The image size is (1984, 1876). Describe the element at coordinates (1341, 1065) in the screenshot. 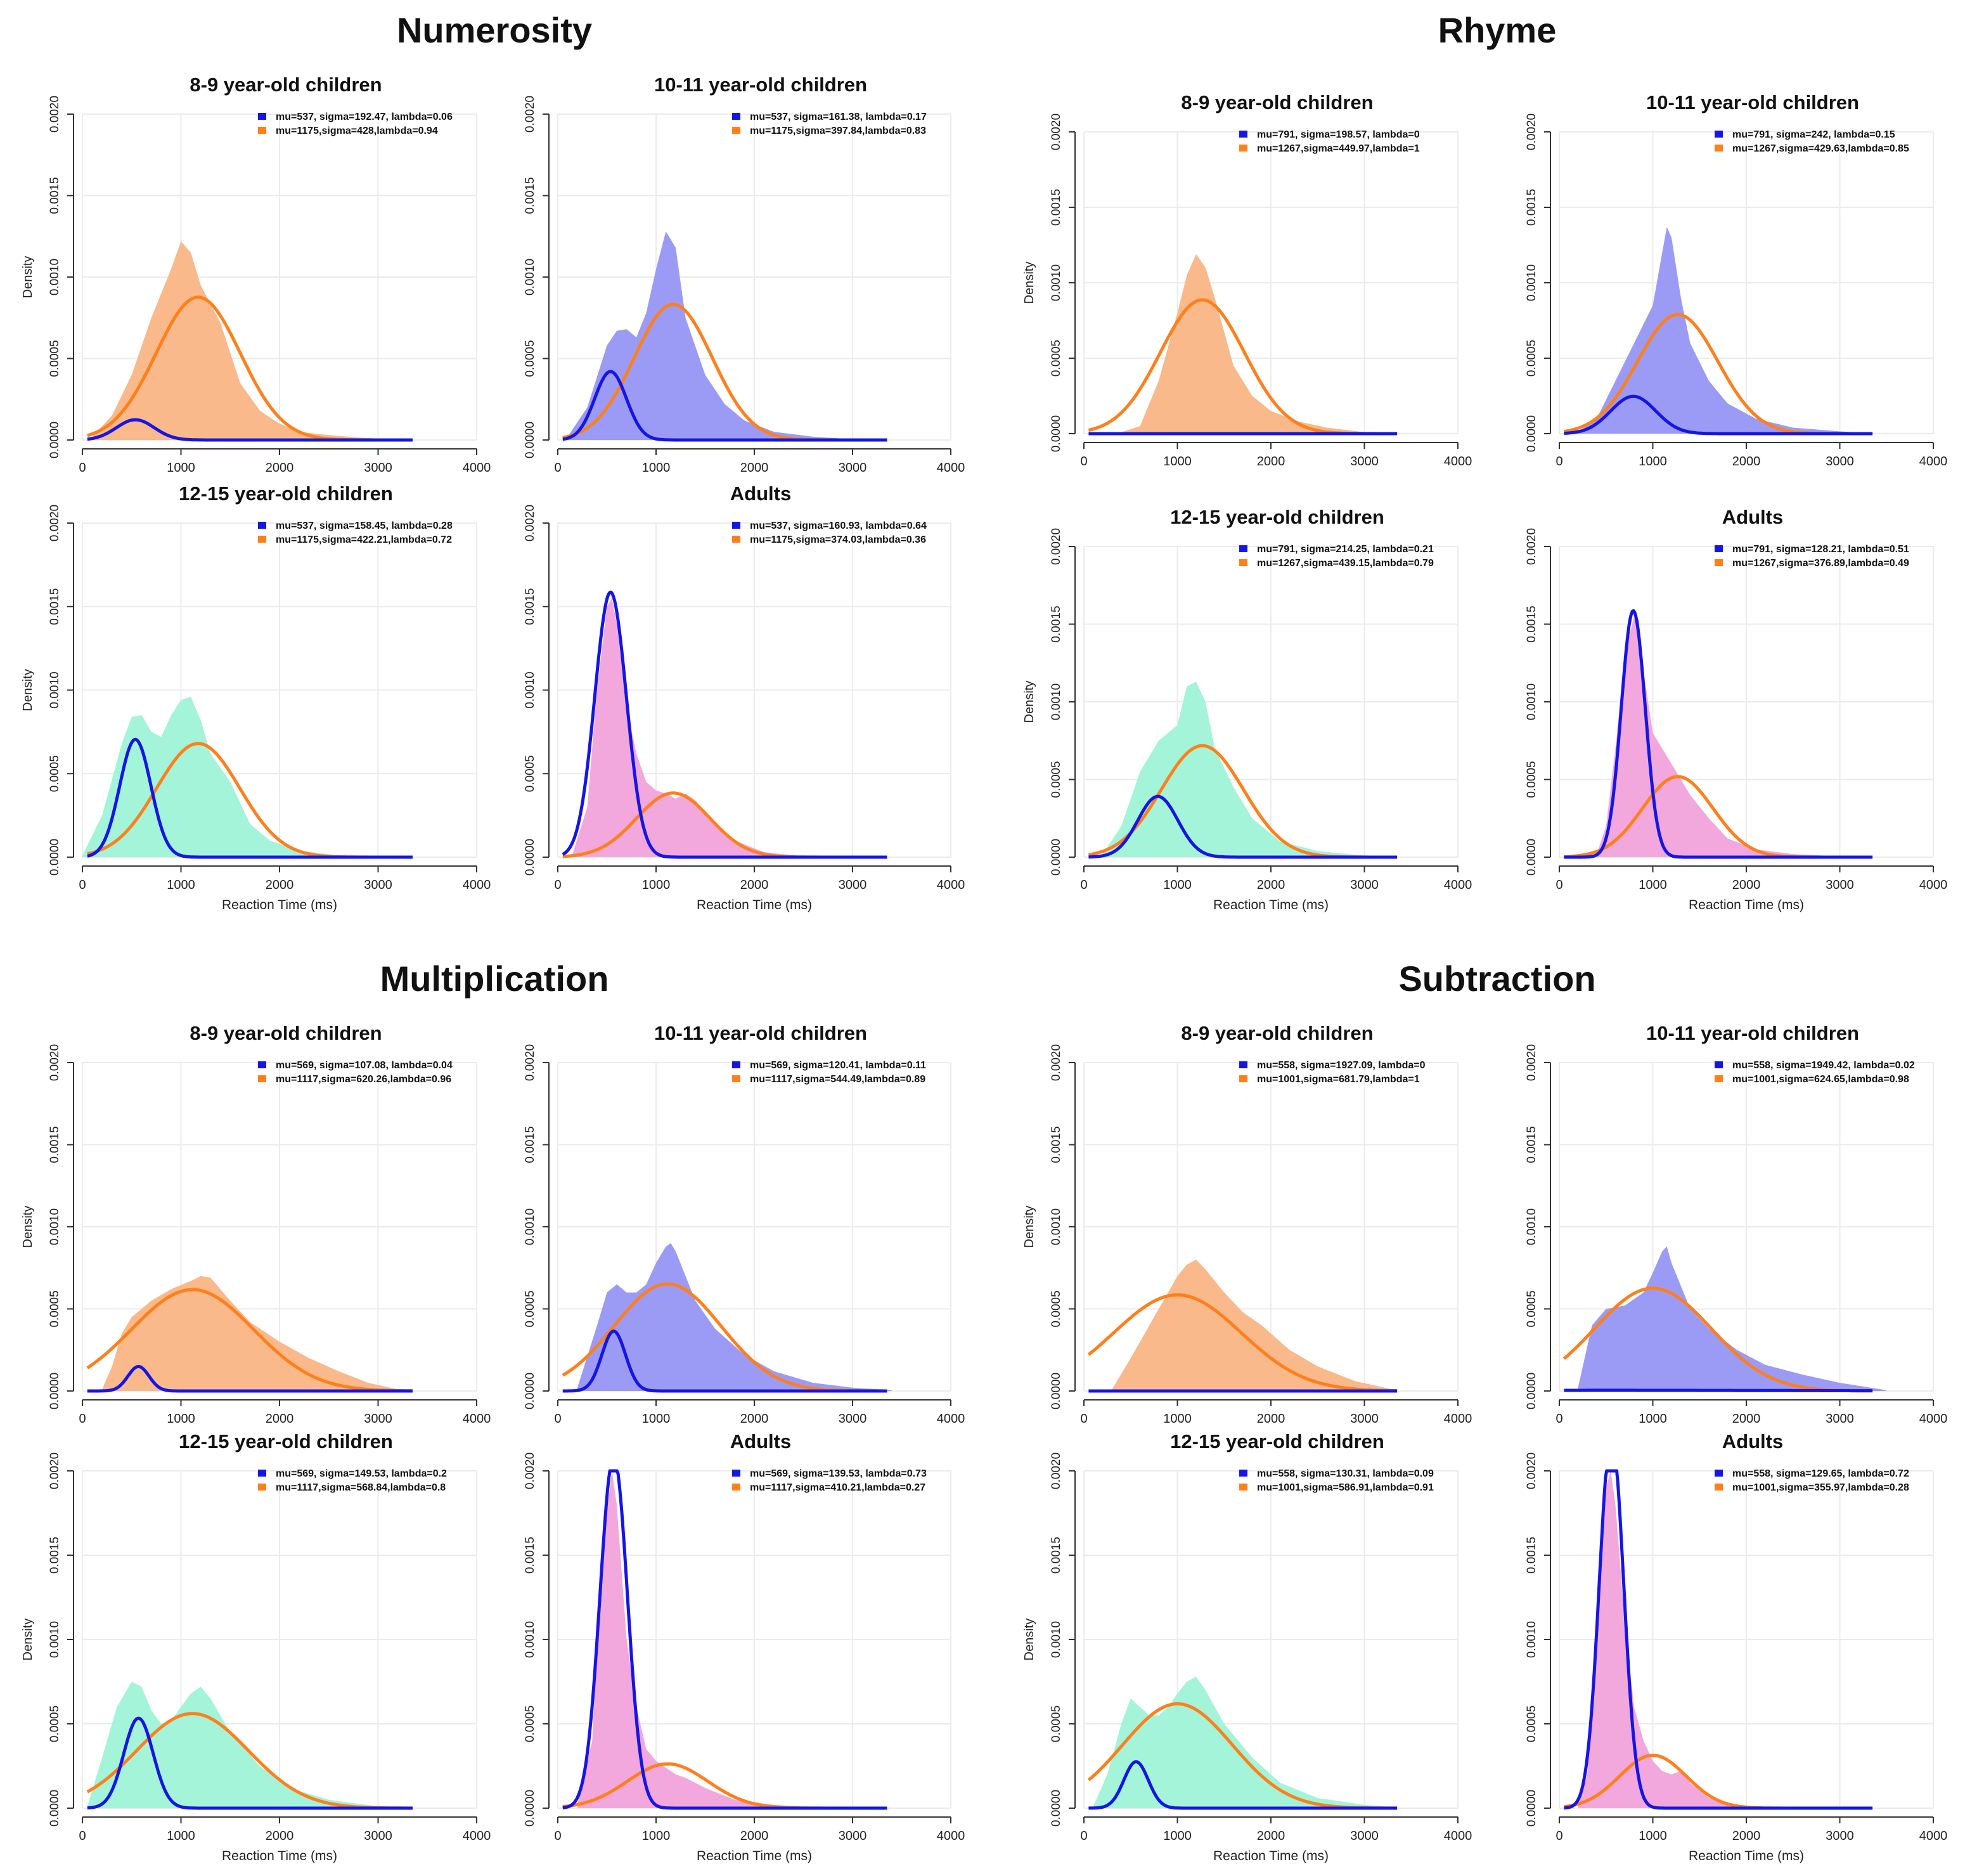

I see `legend-label-fast: mu=558, sigma=1927.09, lambda=0` at that location.